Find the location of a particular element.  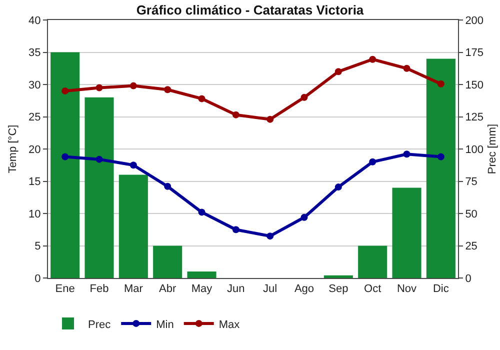

legend-label: Min is located at coordinates (165, 324).